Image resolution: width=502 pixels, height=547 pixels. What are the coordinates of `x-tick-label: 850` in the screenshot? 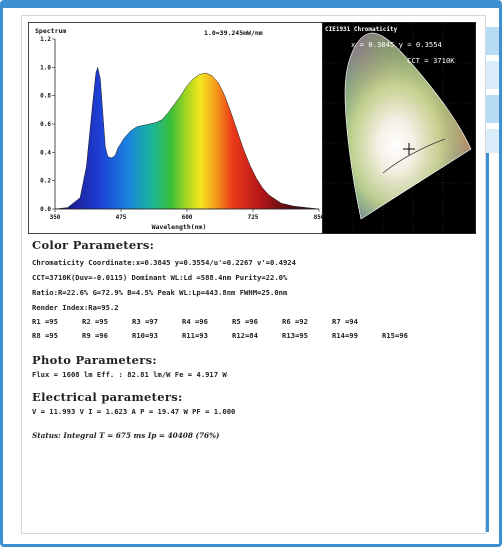 It's located at (319, 217).